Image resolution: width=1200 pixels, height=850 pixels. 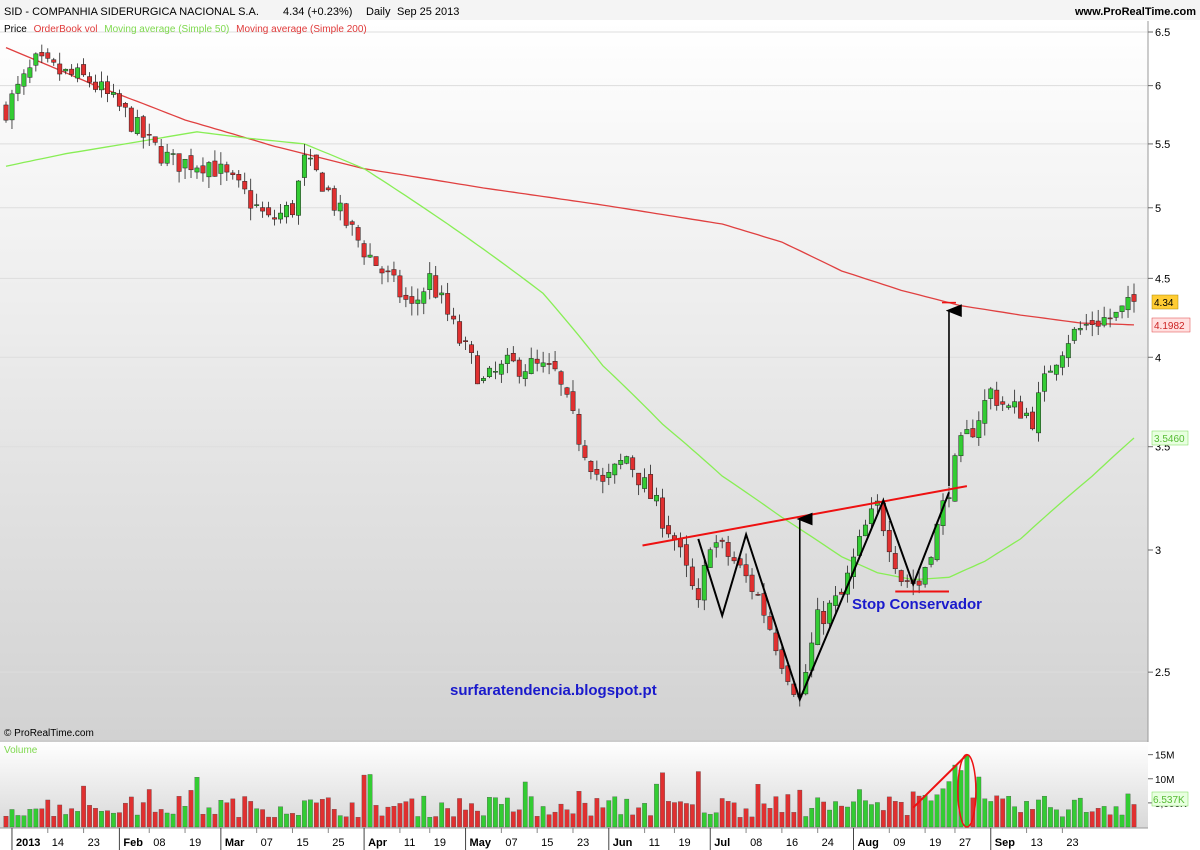 I want to click on volume-trend-line, so click(x=940, y=781).